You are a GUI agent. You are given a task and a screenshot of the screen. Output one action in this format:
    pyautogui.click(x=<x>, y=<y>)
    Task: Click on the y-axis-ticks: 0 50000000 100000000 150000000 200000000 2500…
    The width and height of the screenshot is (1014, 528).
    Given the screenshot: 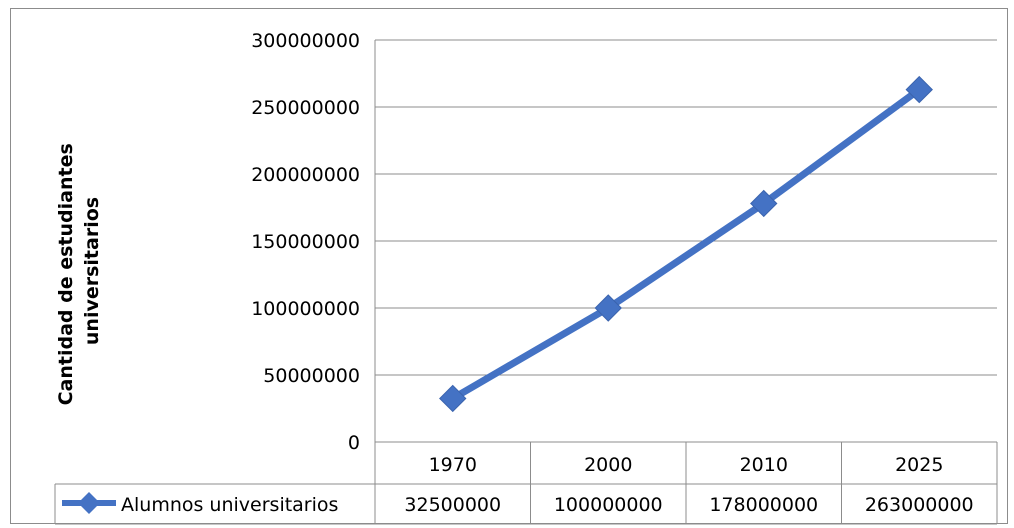 What is the action you would take?
    pyautogui.click(x=305, y=242)
    